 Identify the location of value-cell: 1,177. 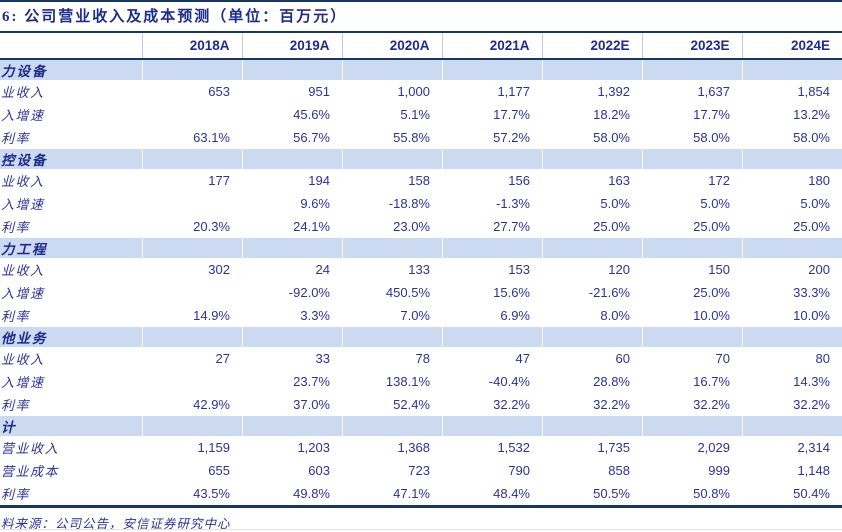
(513, 91).